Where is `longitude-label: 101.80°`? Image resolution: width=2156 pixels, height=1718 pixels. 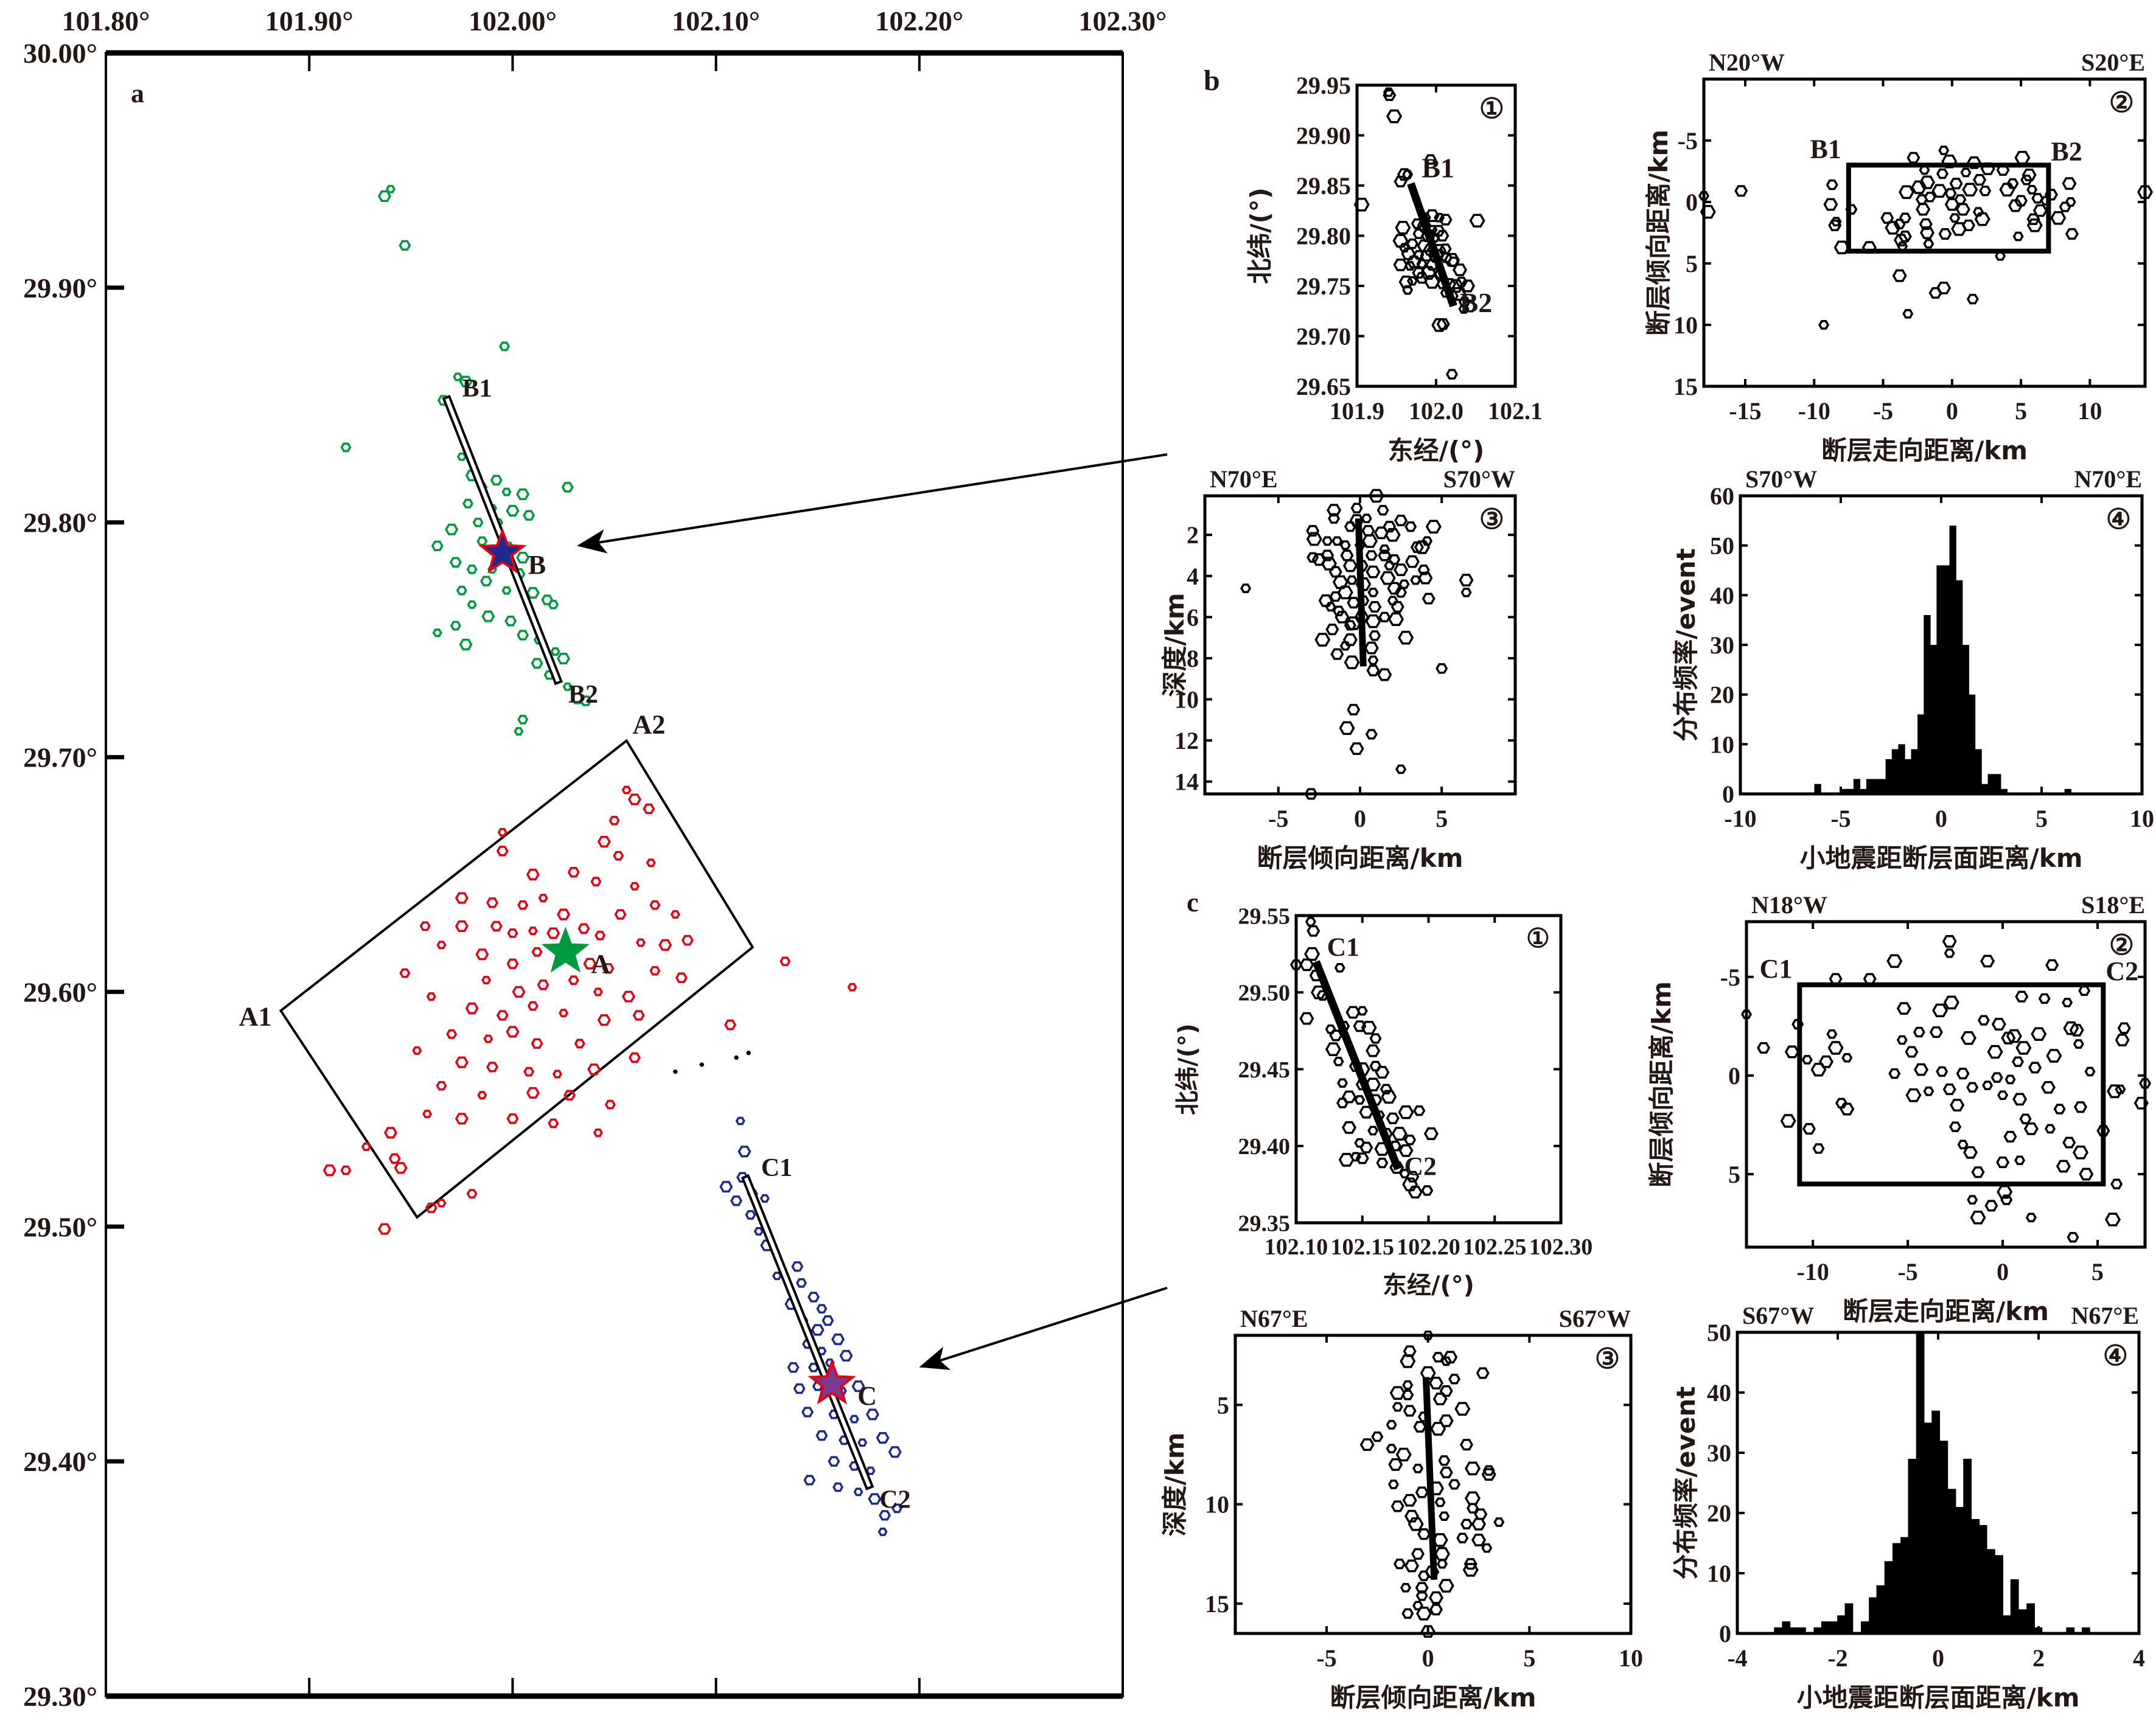
longitude-label: 101.80° is located at coordinates (106, 21).